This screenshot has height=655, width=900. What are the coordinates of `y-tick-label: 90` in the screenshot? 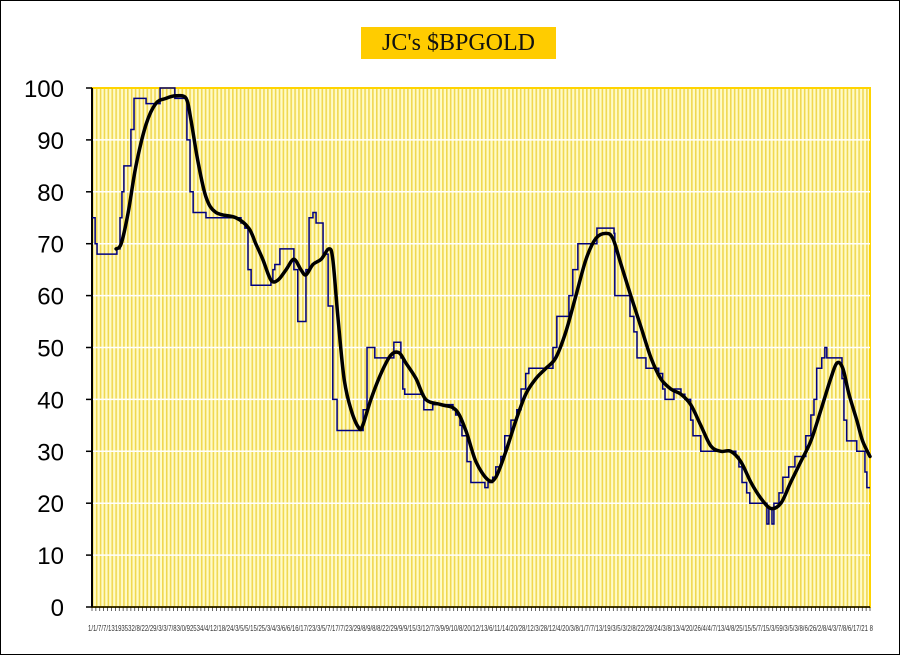 It's located at (50, 141).